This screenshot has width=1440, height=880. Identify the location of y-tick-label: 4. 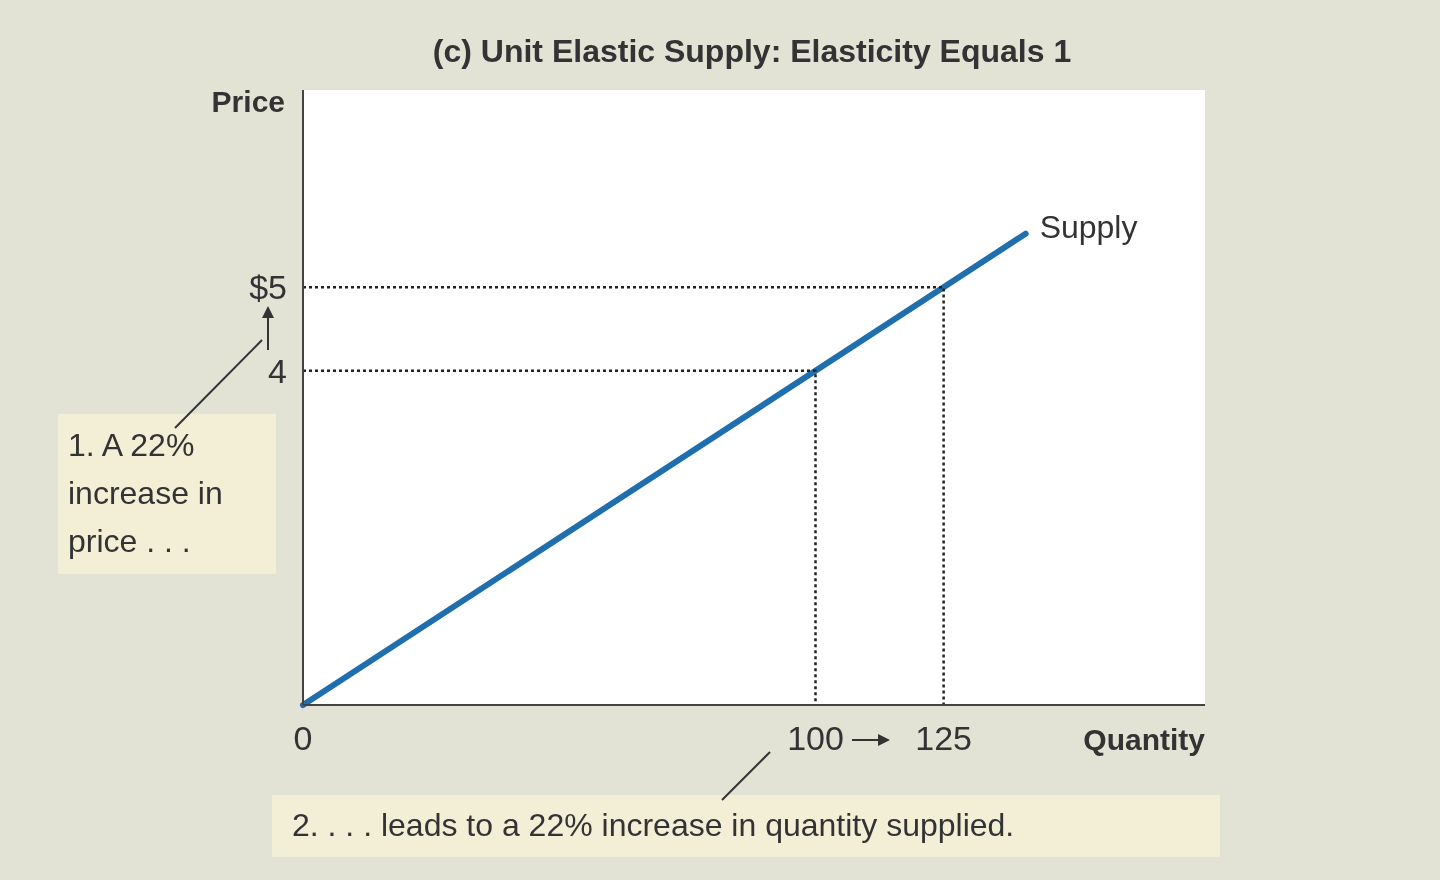
(277, 370).